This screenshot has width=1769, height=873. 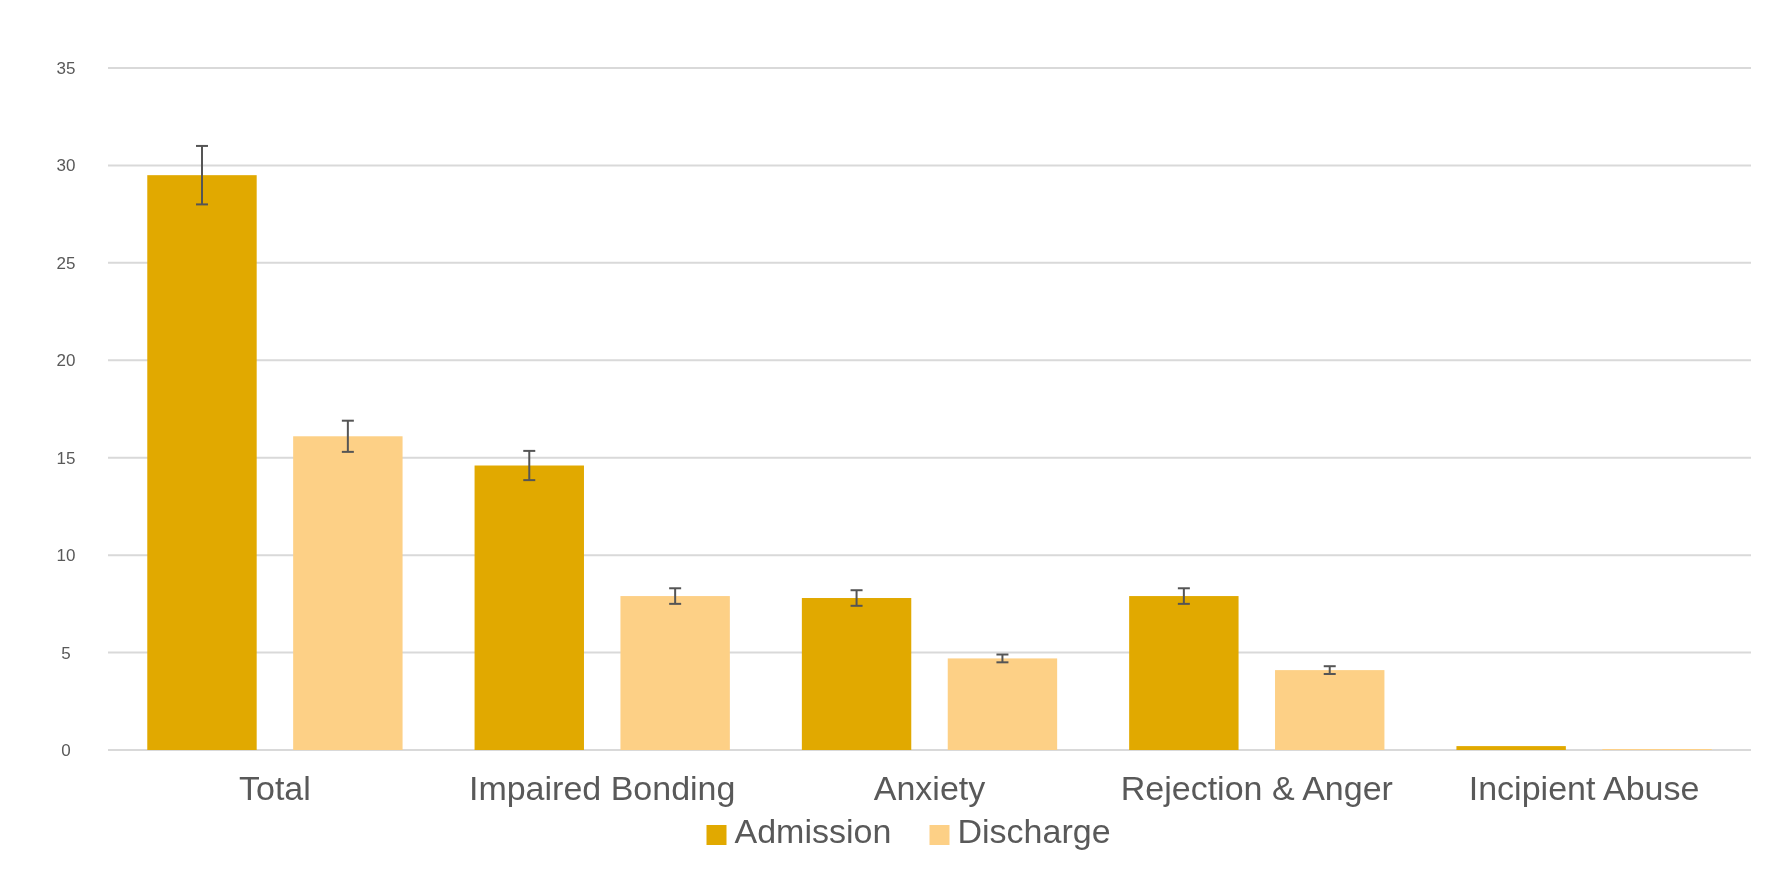 What do you see at coordinates (275, 788) in the screenshot?
I see `x-tick-label: Total` at bounding box center [275, 788].